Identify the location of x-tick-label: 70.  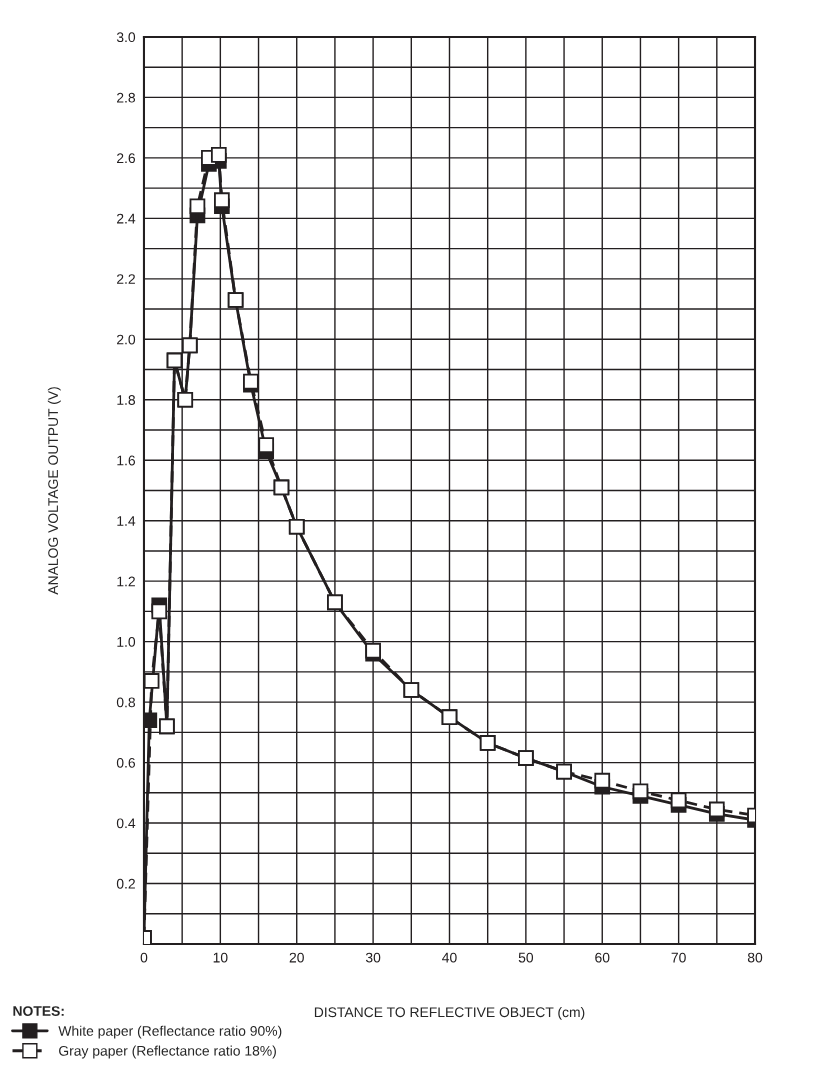
(678, 957).